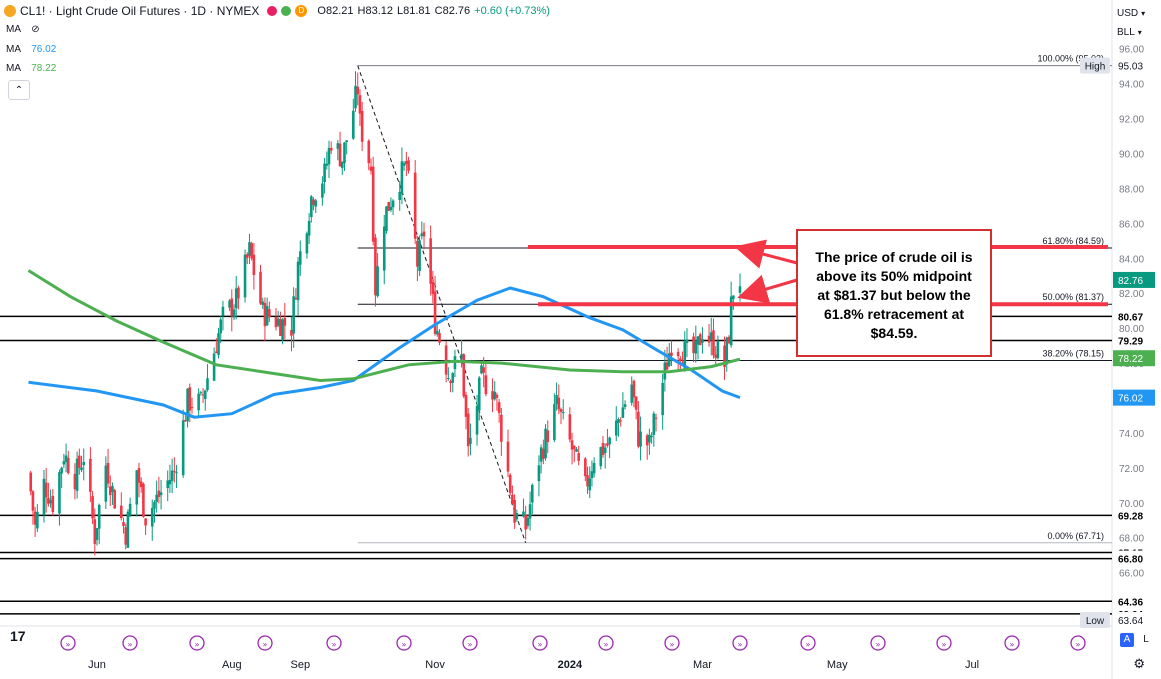 The image size is (1161, 679). What do you see at coordinates (1131, 155) in the screenshot?
I see `y-tick-label: 90.00` at bounding box center [1131, 155].